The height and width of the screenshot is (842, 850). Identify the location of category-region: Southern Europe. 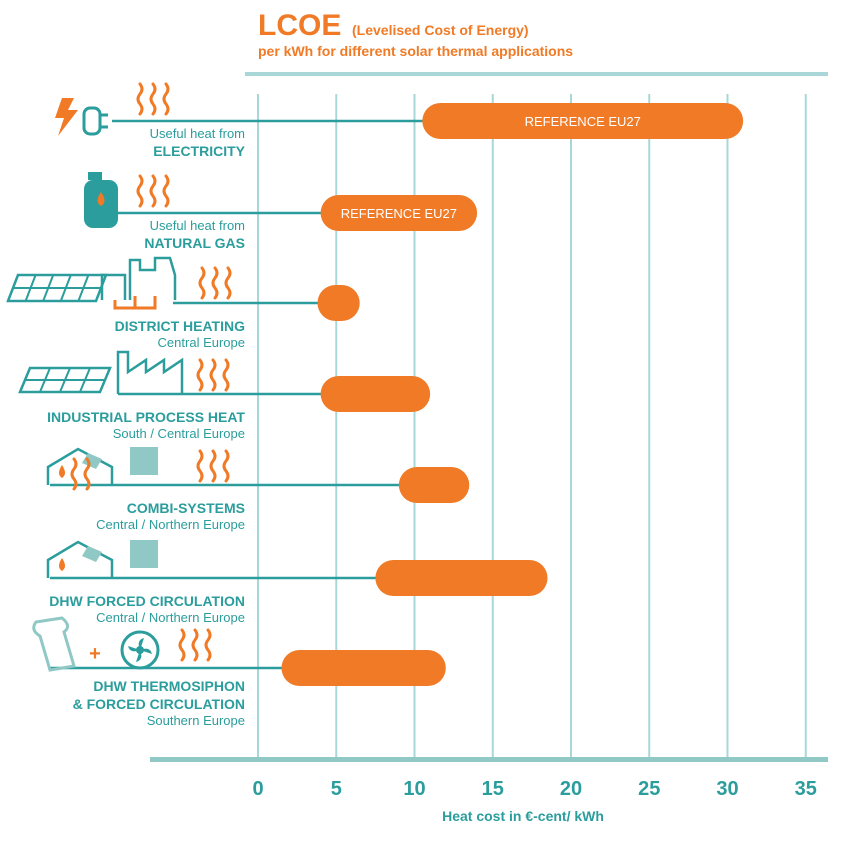
(196, 720).